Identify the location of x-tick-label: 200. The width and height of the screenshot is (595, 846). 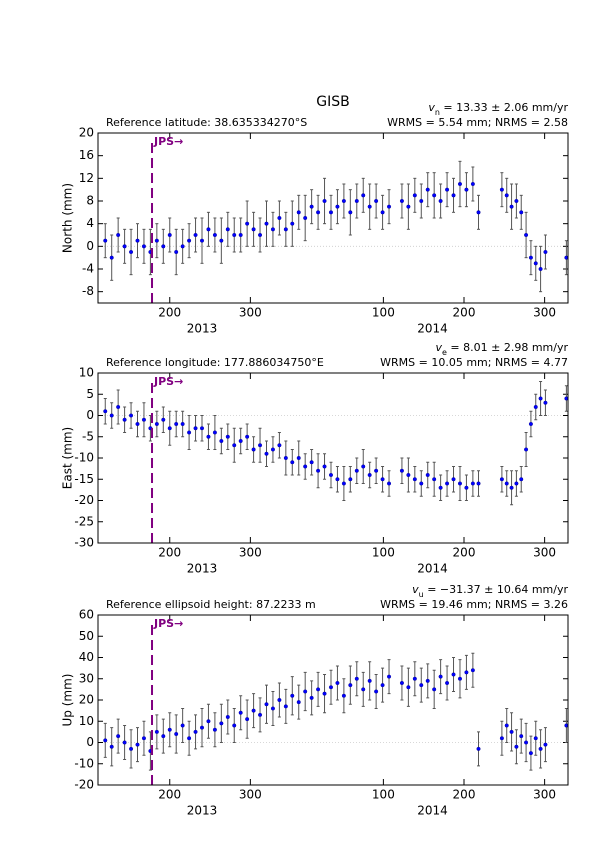
(464, 553).